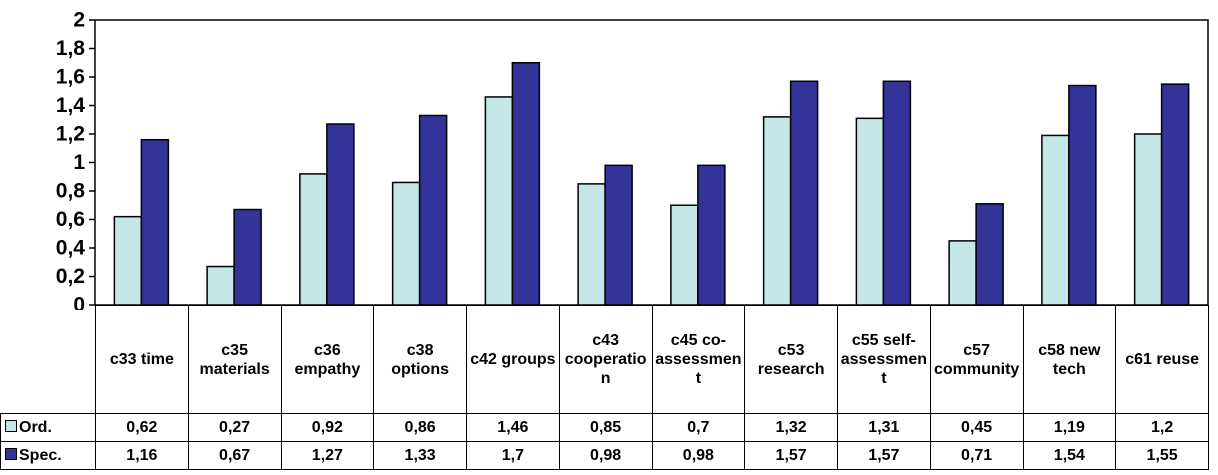 This screenshot has height=475, width=1218. I want to click on value-label: 0,45, so click(976, 427).